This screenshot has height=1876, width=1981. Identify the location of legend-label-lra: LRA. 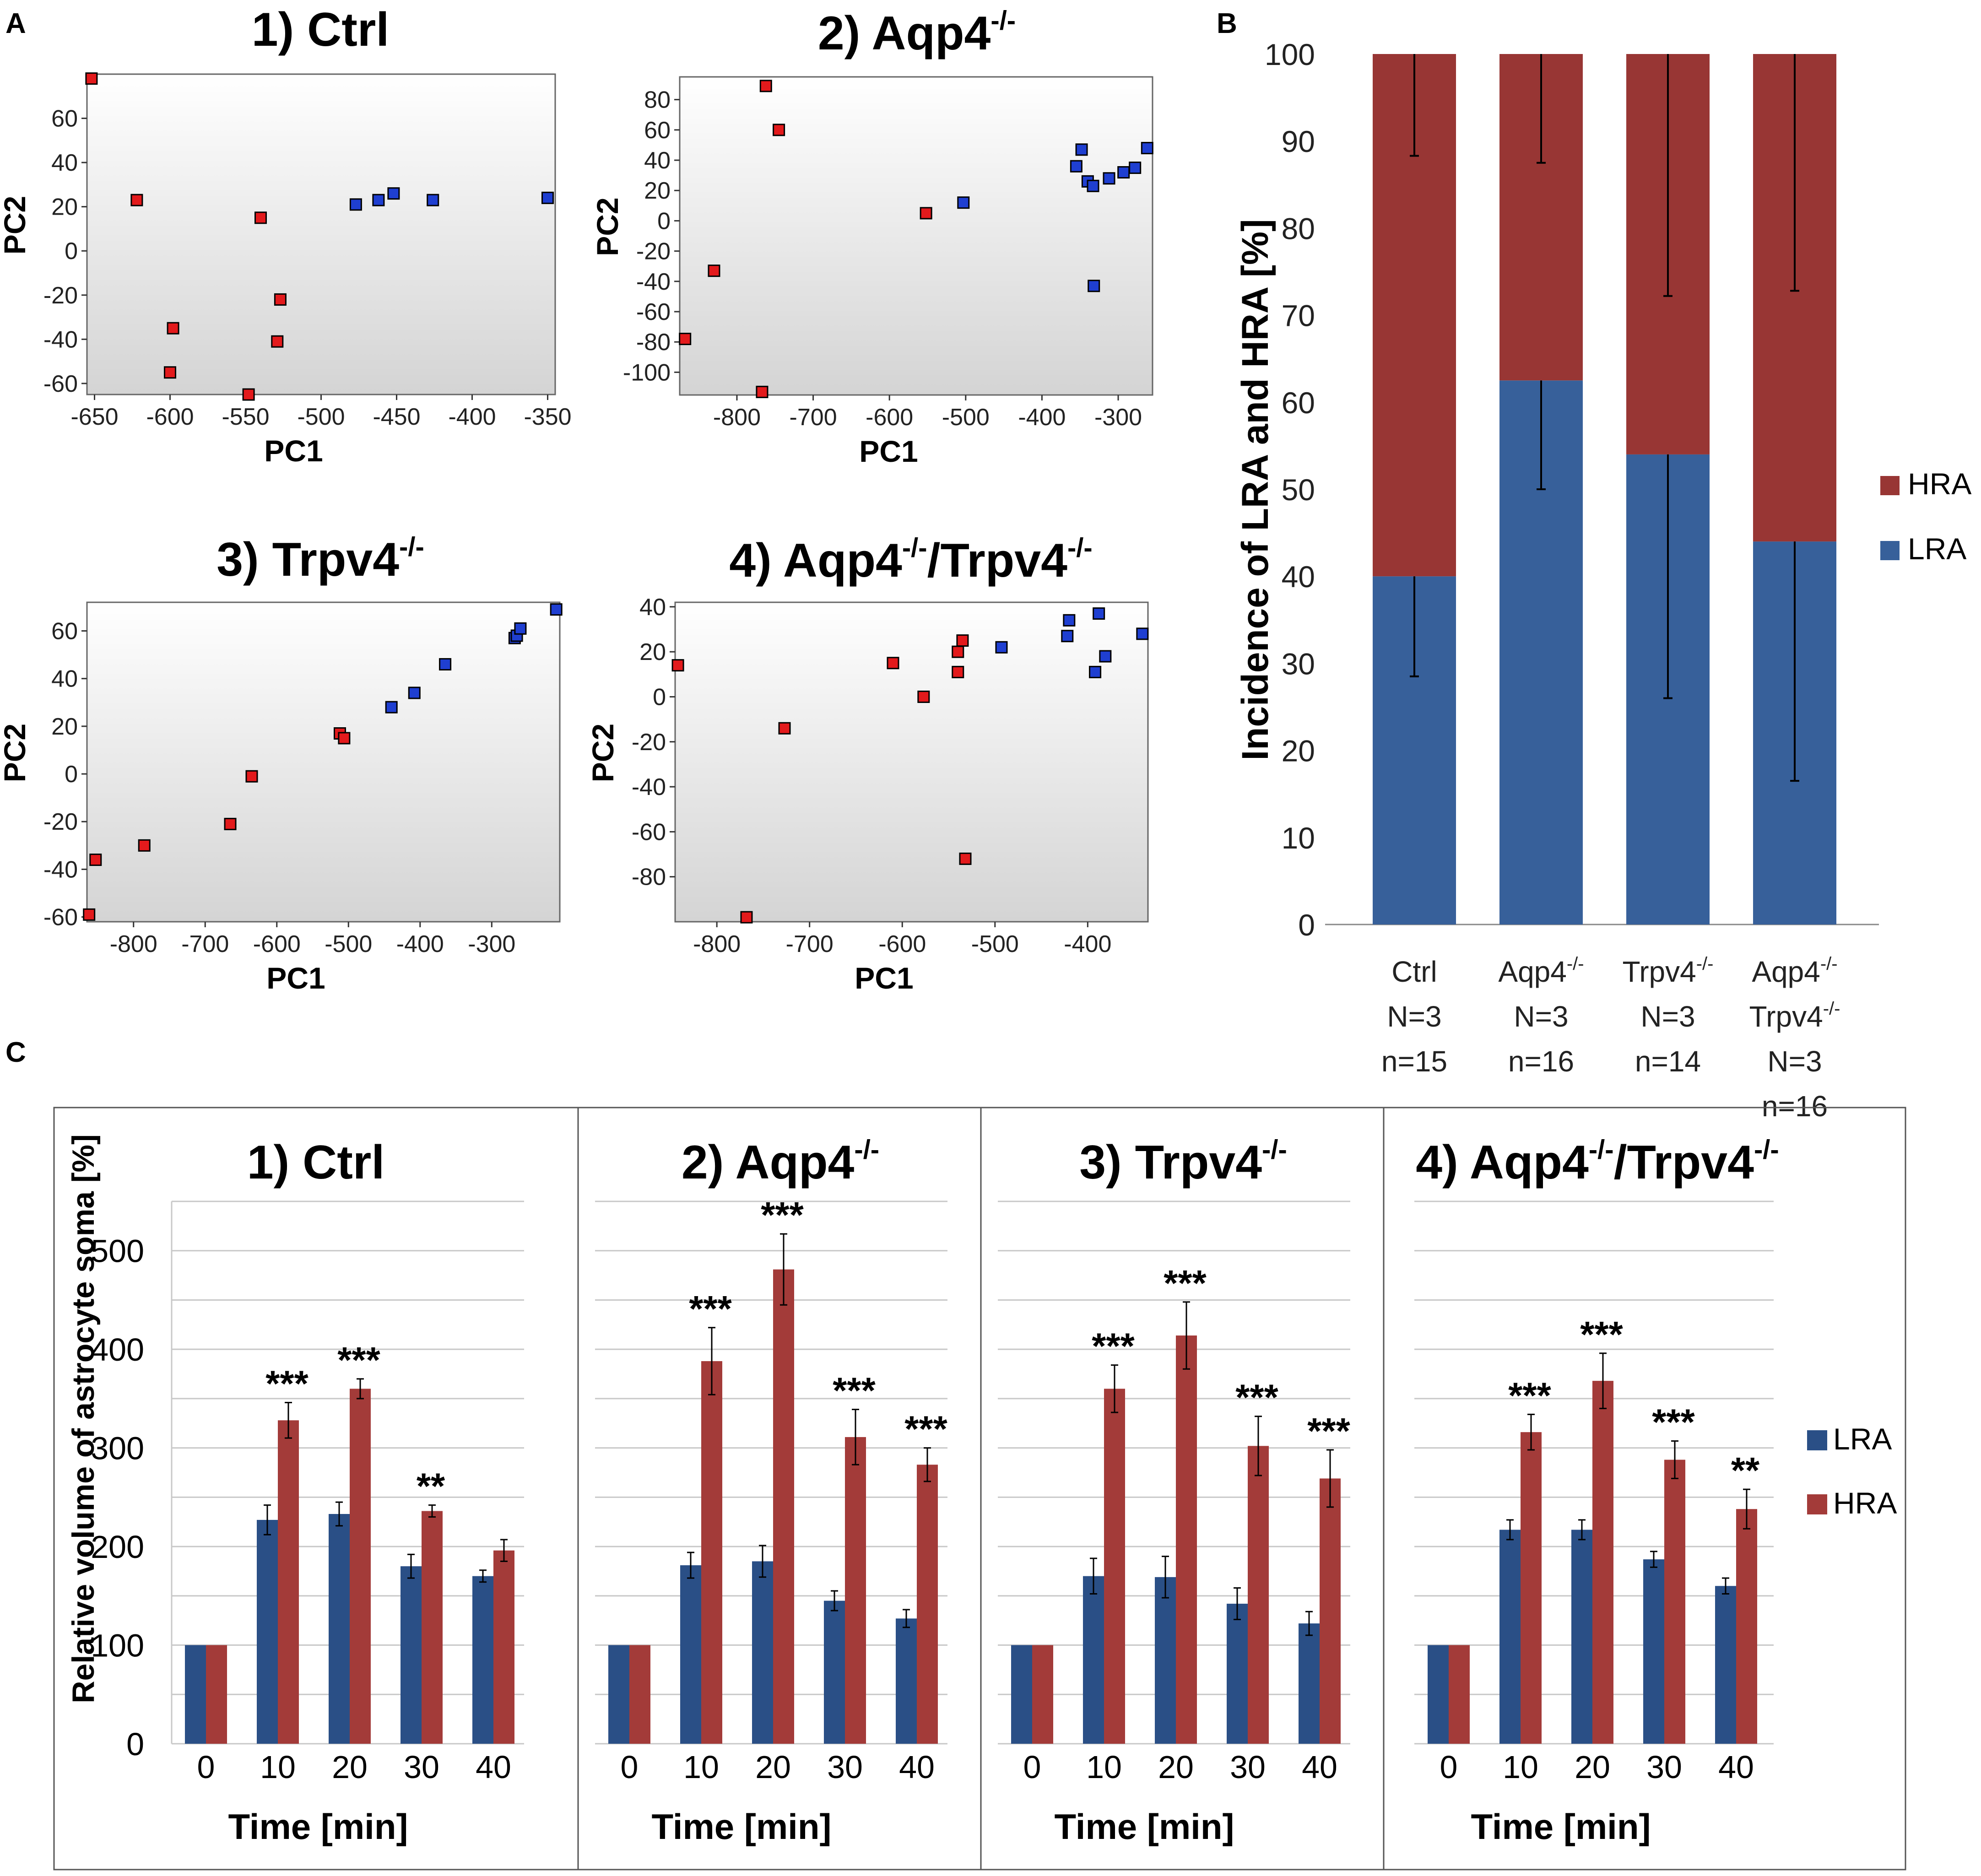
(1937, 549).